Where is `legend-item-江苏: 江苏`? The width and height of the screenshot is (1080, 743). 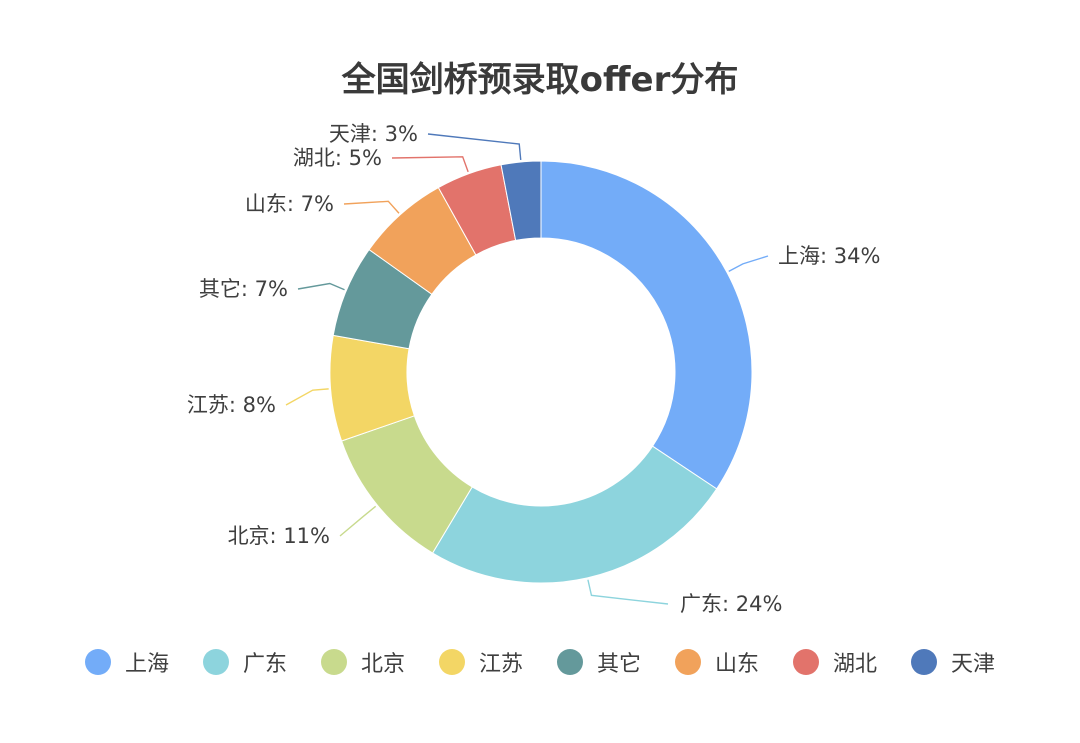 legend-item-江苏: 江苏 is located at coordinates (480, 662).